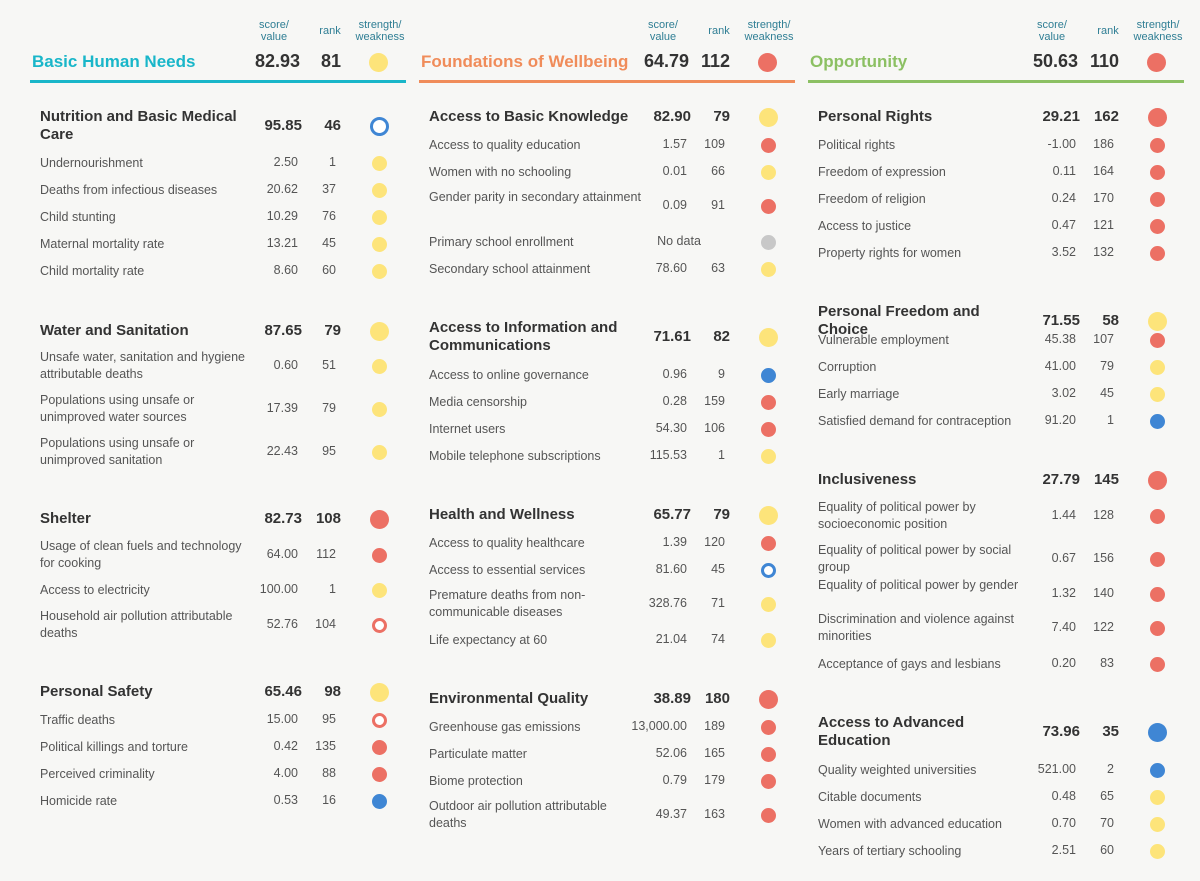 Image resolution: width=1200 pixels, height=881 pixels. What do you see at coordinates (282, 408) in the screenshot?
I see `indicator-value: 17.39` at bounding box center [282, 408].